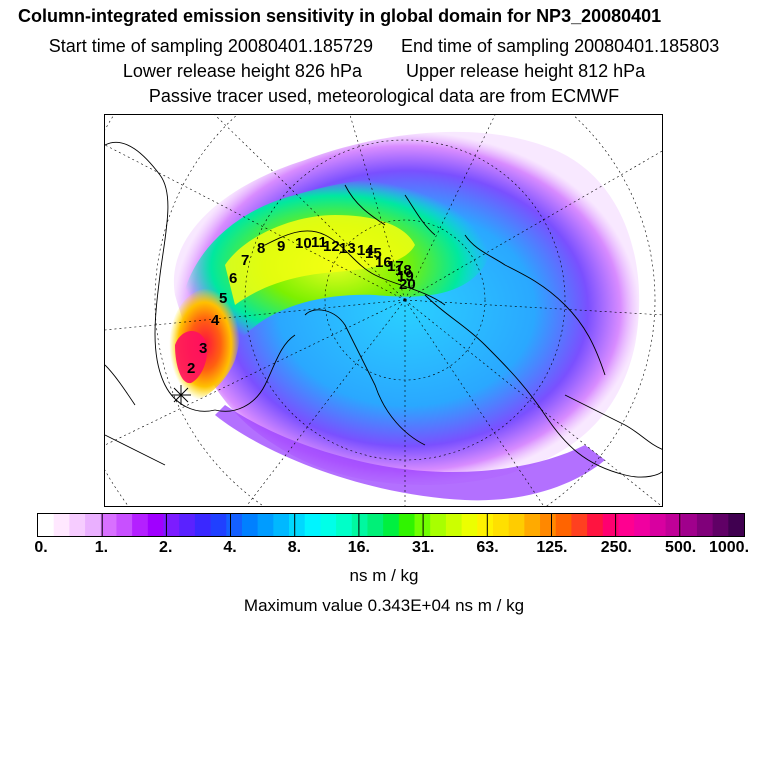 The width and height of the screenshot is (768, 768). I want to click on trajectory-label: 17, so click(395, 266).